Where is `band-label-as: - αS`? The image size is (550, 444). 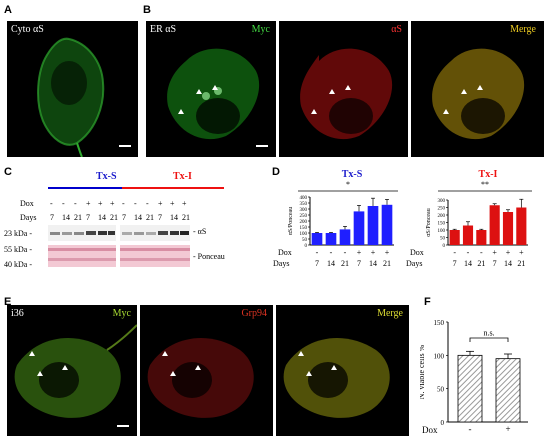
band-label-as: - αS is located at coordinates (200, 231).